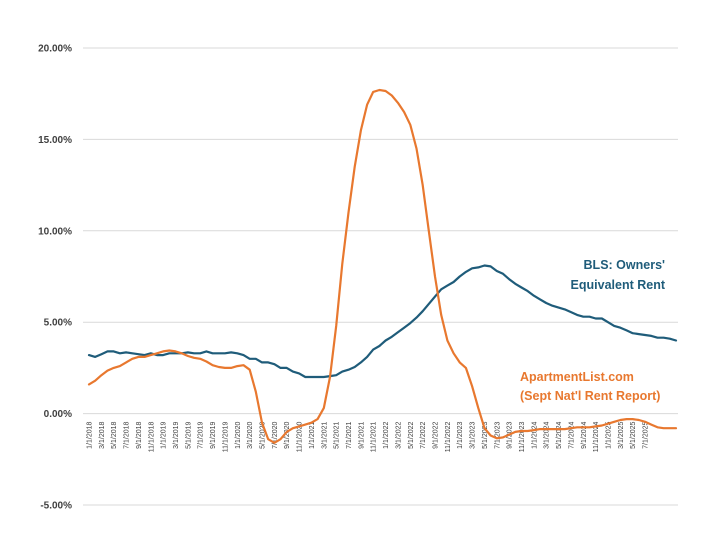 Image resolution: width=713 pixels, height=555 pixels. I want to click on x-tick-label: 5/1/2023, so click(485, 434).